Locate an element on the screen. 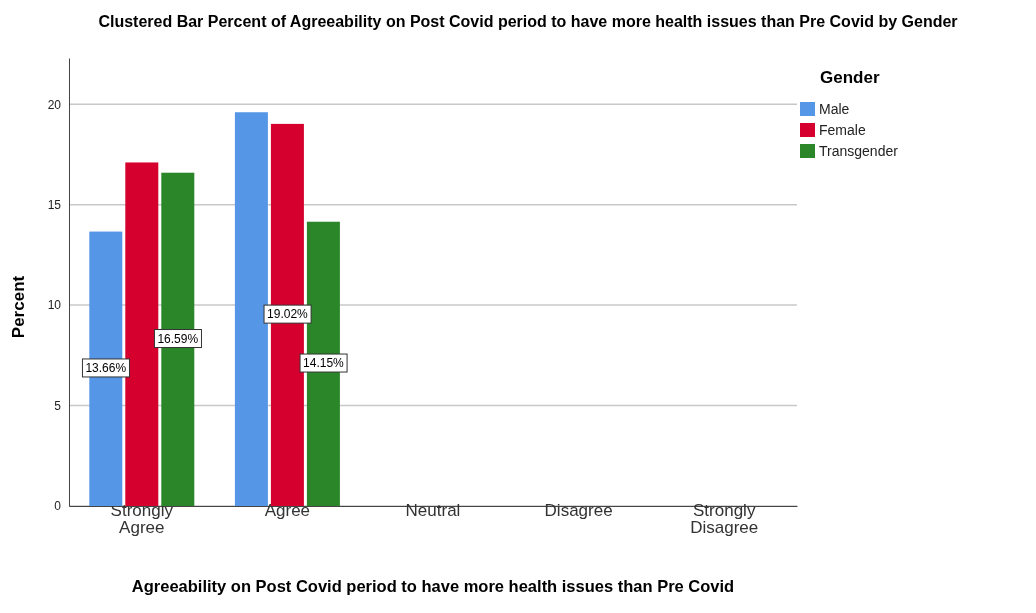 This screenshot has width=1036, height=613. y-tick-label: 20 is located at coordinates (54, 104).